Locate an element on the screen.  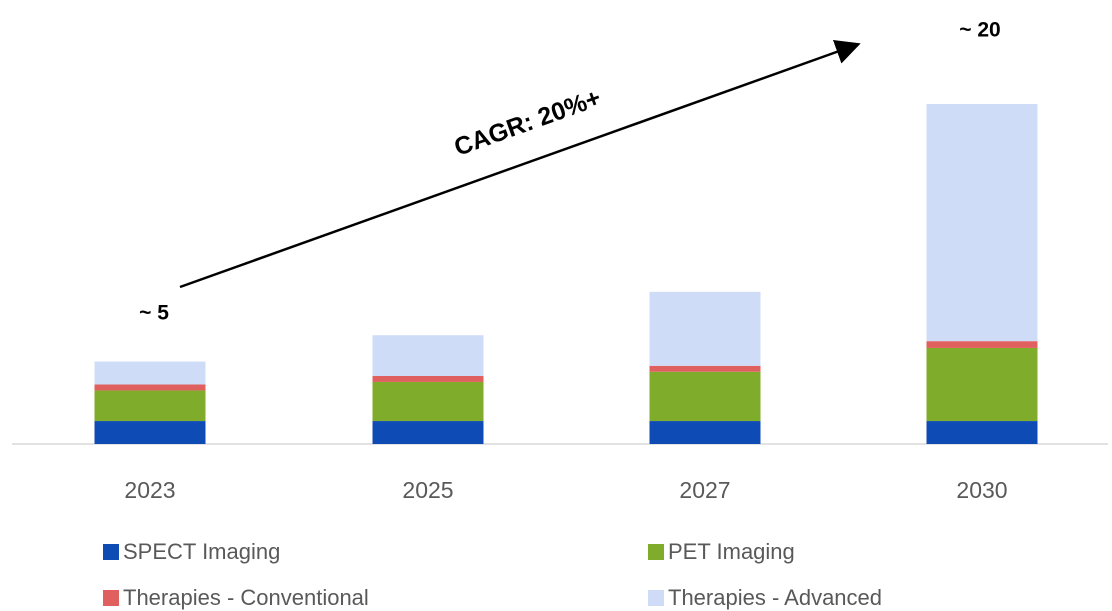
annotation: CAGR: 20%+ is located at coordinates (528, 123).